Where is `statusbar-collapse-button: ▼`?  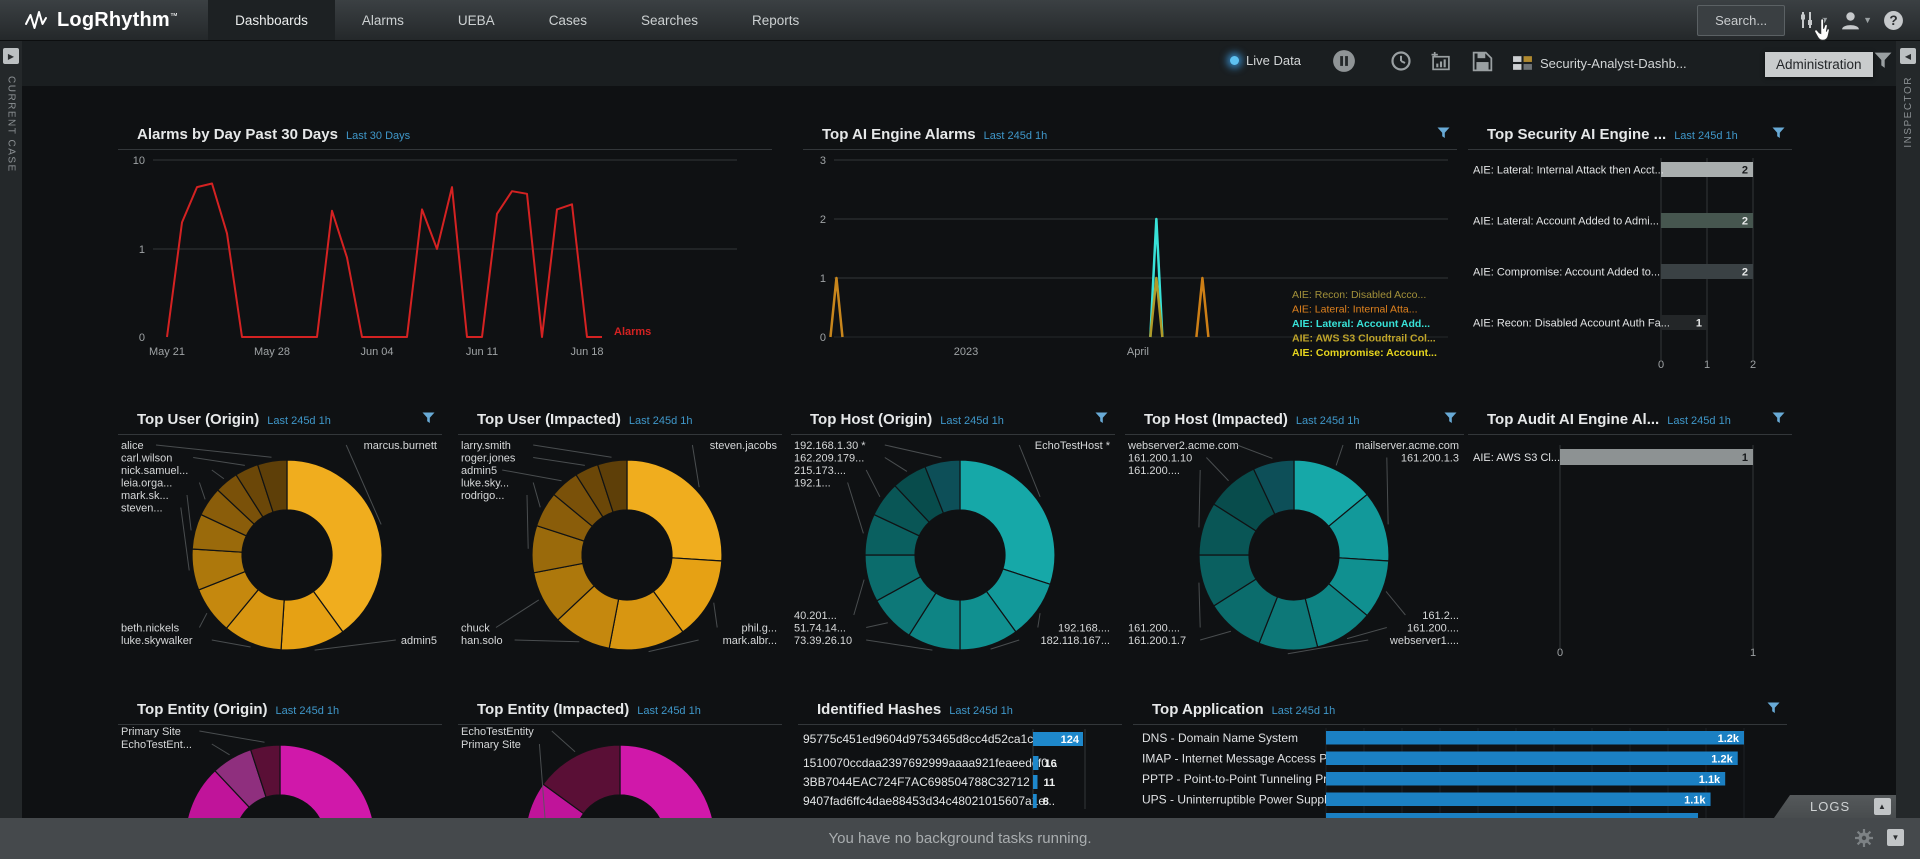 statusbar-collapse-button: ▼ is located at coordinates (1895, 837).